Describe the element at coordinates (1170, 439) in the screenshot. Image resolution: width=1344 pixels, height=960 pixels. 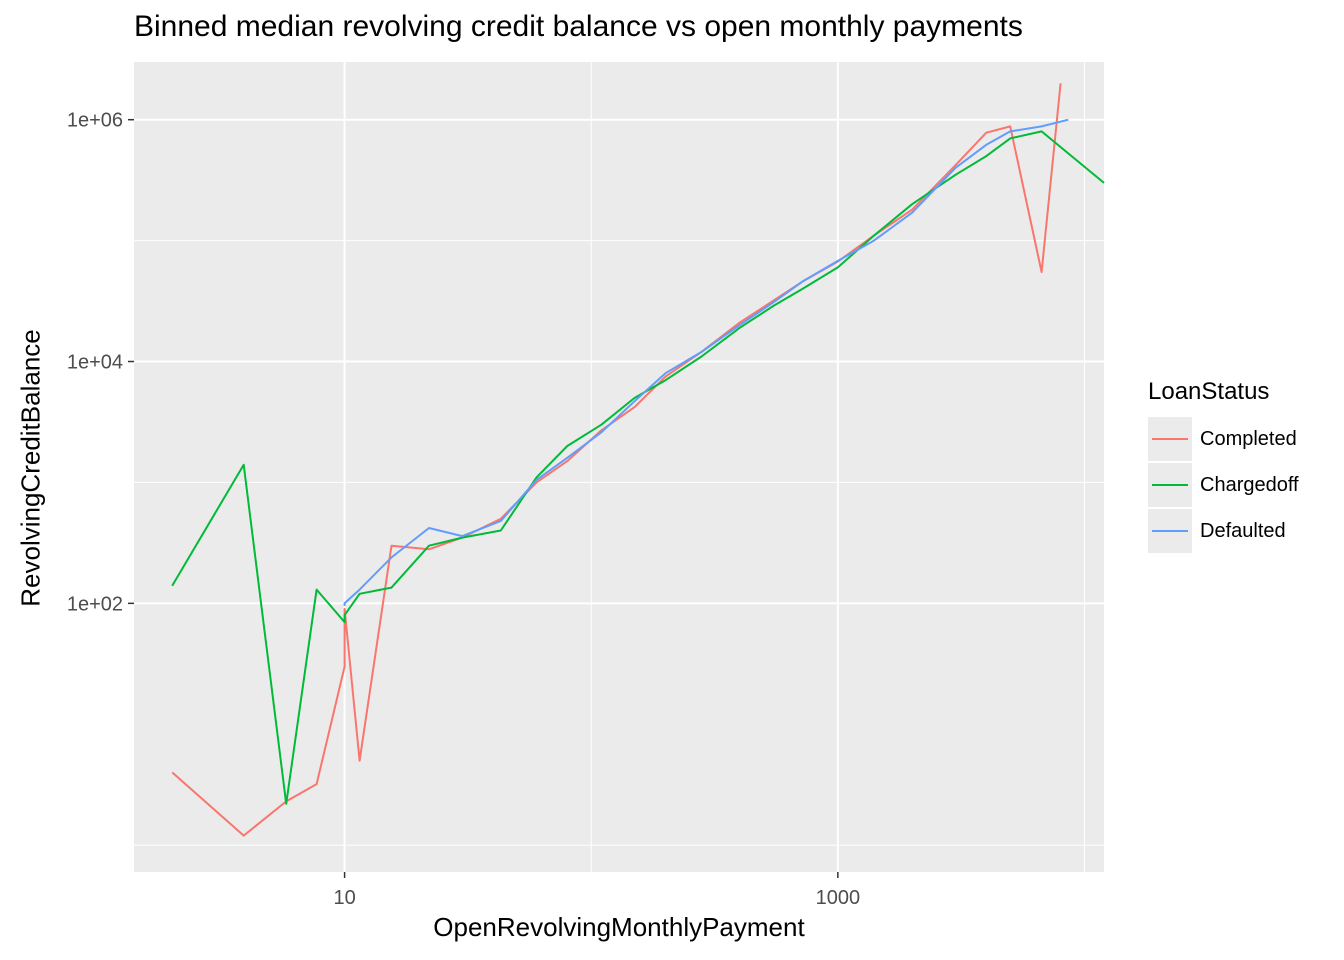
I see `legend-key-completed` at that location.